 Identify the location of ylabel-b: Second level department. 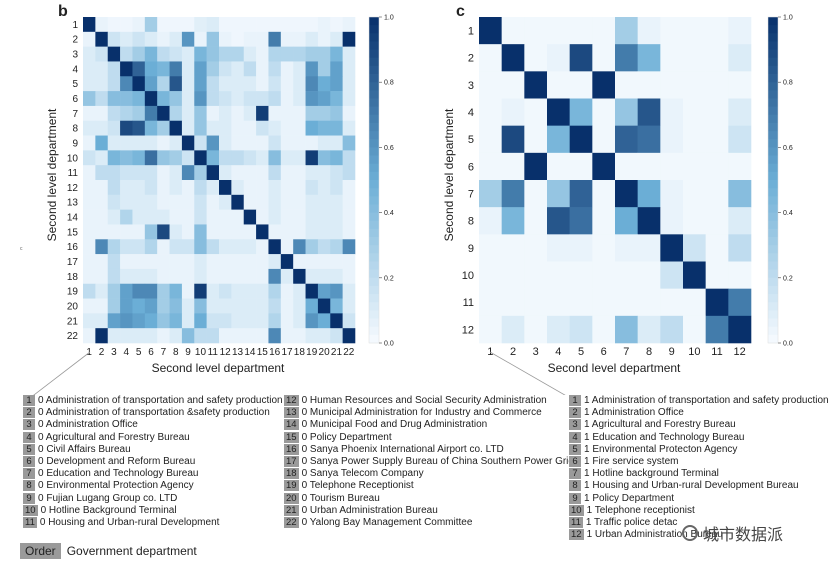
(52, 174).